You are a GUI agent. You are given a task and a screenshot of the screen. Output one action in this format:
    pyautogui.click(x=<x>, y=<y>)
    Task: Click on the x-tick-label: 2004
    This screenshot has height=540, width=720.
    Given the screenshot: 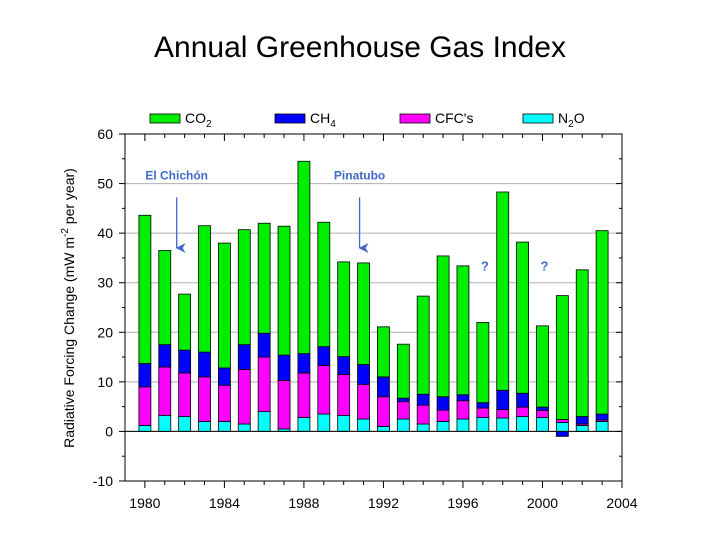 What is the action you would take?
    pyautogui.click(x=621, y=503)
    